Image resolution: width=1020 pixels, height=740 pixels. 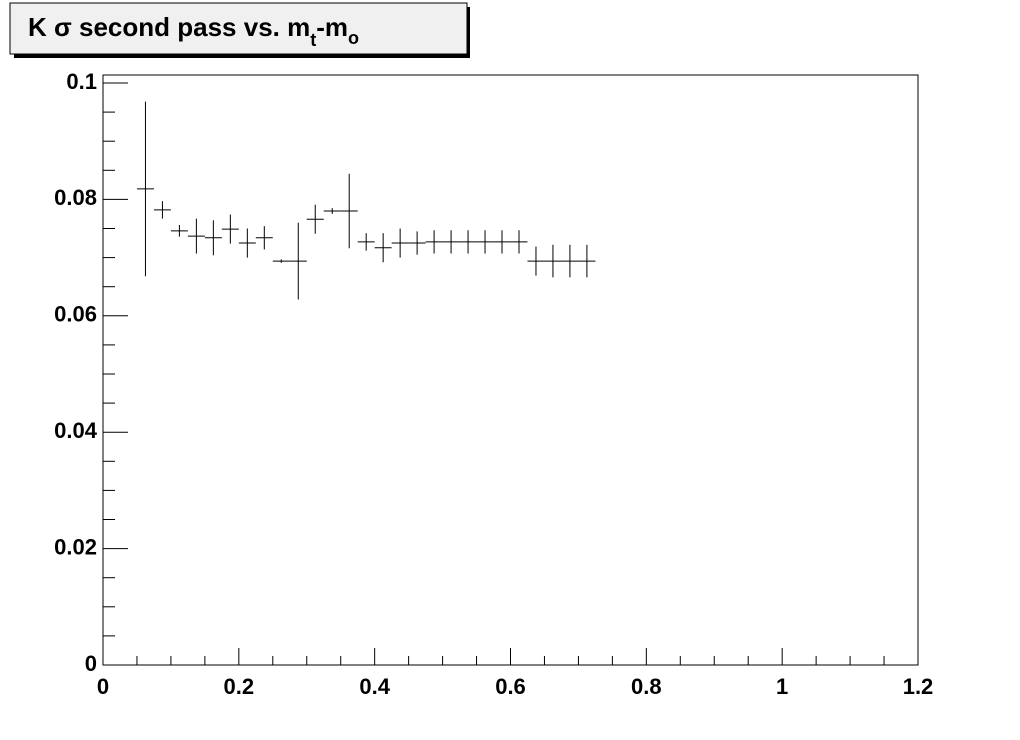 I want to click on chart-title: K σ second pass vs. mt-mo, so click(x=193, y=31).